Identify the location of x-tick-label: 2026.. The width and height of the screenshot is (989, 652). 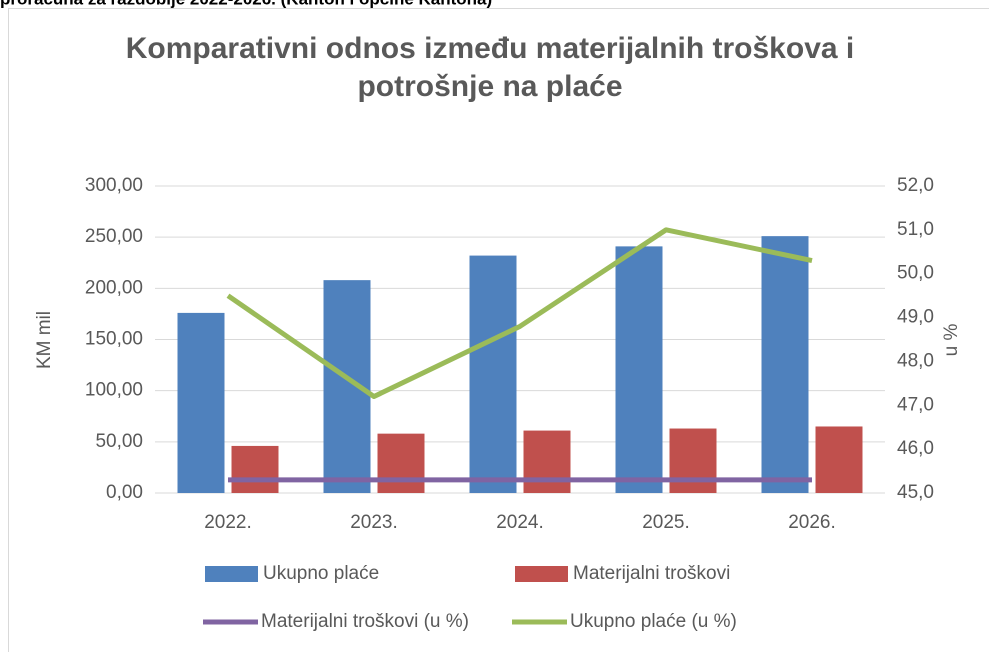
(812, 522).